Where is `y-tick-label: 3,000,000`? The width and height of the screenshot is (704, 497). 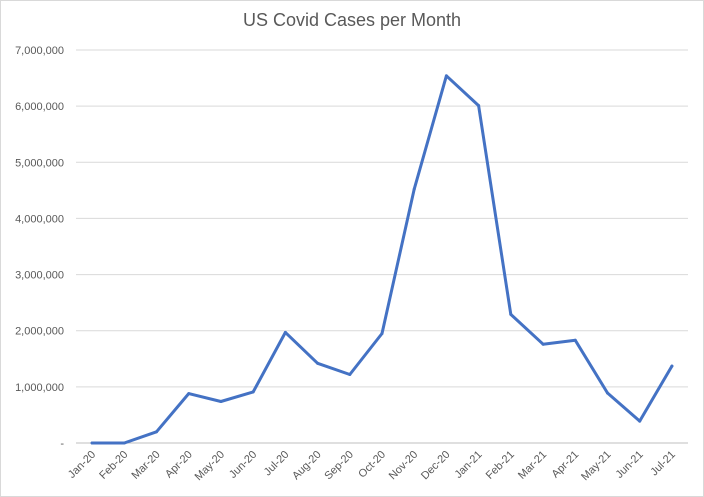
y-tick-label: 3,000,000 is located at coordinates (39, 276).